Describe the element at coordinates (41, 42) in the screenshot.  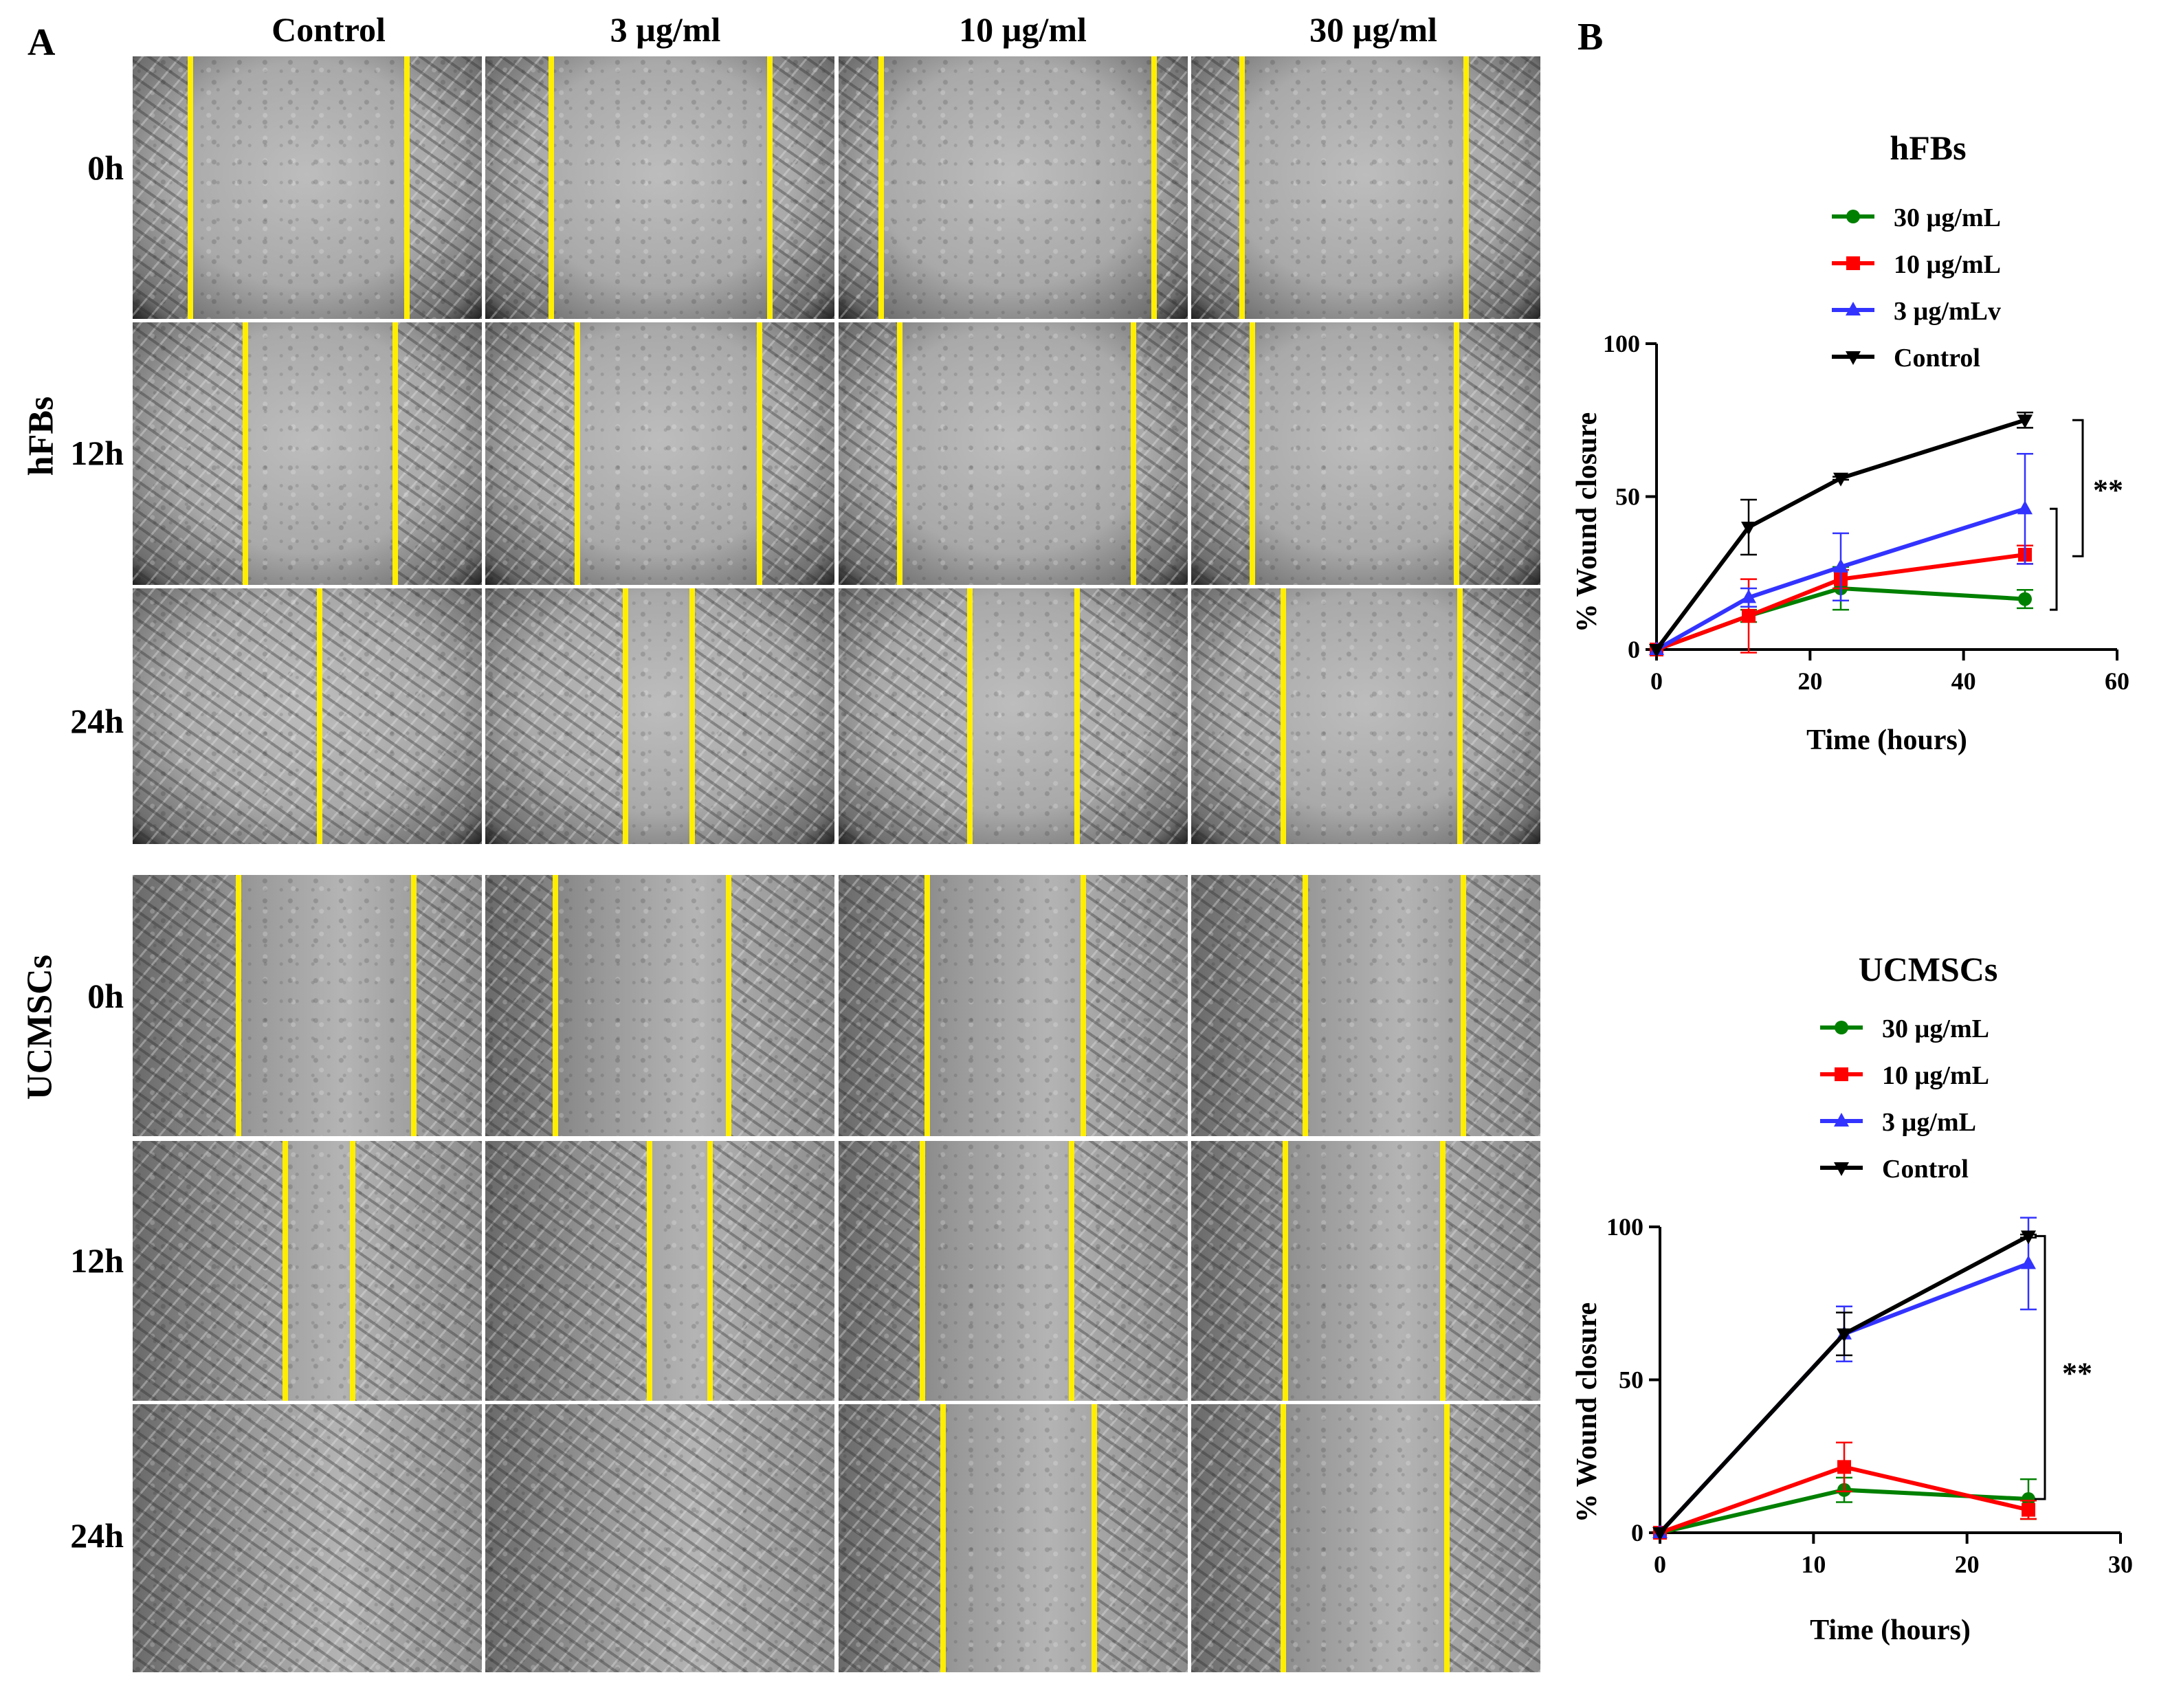
I see `panel-a-label: A` at that location.